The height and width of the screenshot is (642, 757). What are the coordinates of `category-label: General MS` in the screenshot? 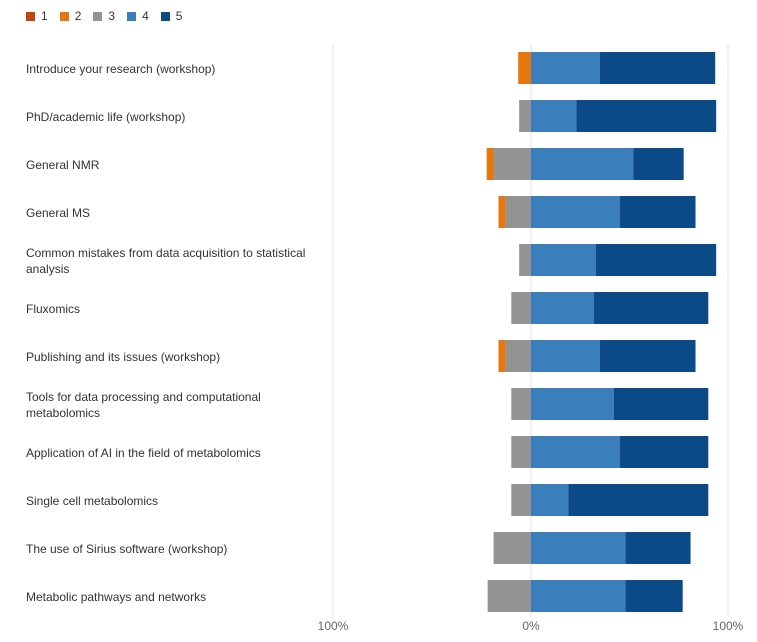 It's located at (58, 213).